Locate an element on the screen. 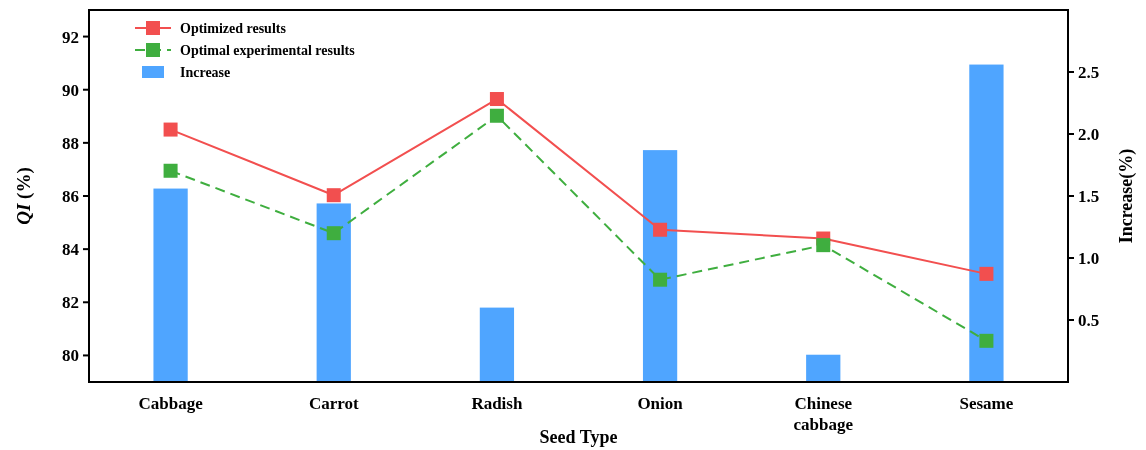  legend-label: Increase is located at coordinates (205, 72).